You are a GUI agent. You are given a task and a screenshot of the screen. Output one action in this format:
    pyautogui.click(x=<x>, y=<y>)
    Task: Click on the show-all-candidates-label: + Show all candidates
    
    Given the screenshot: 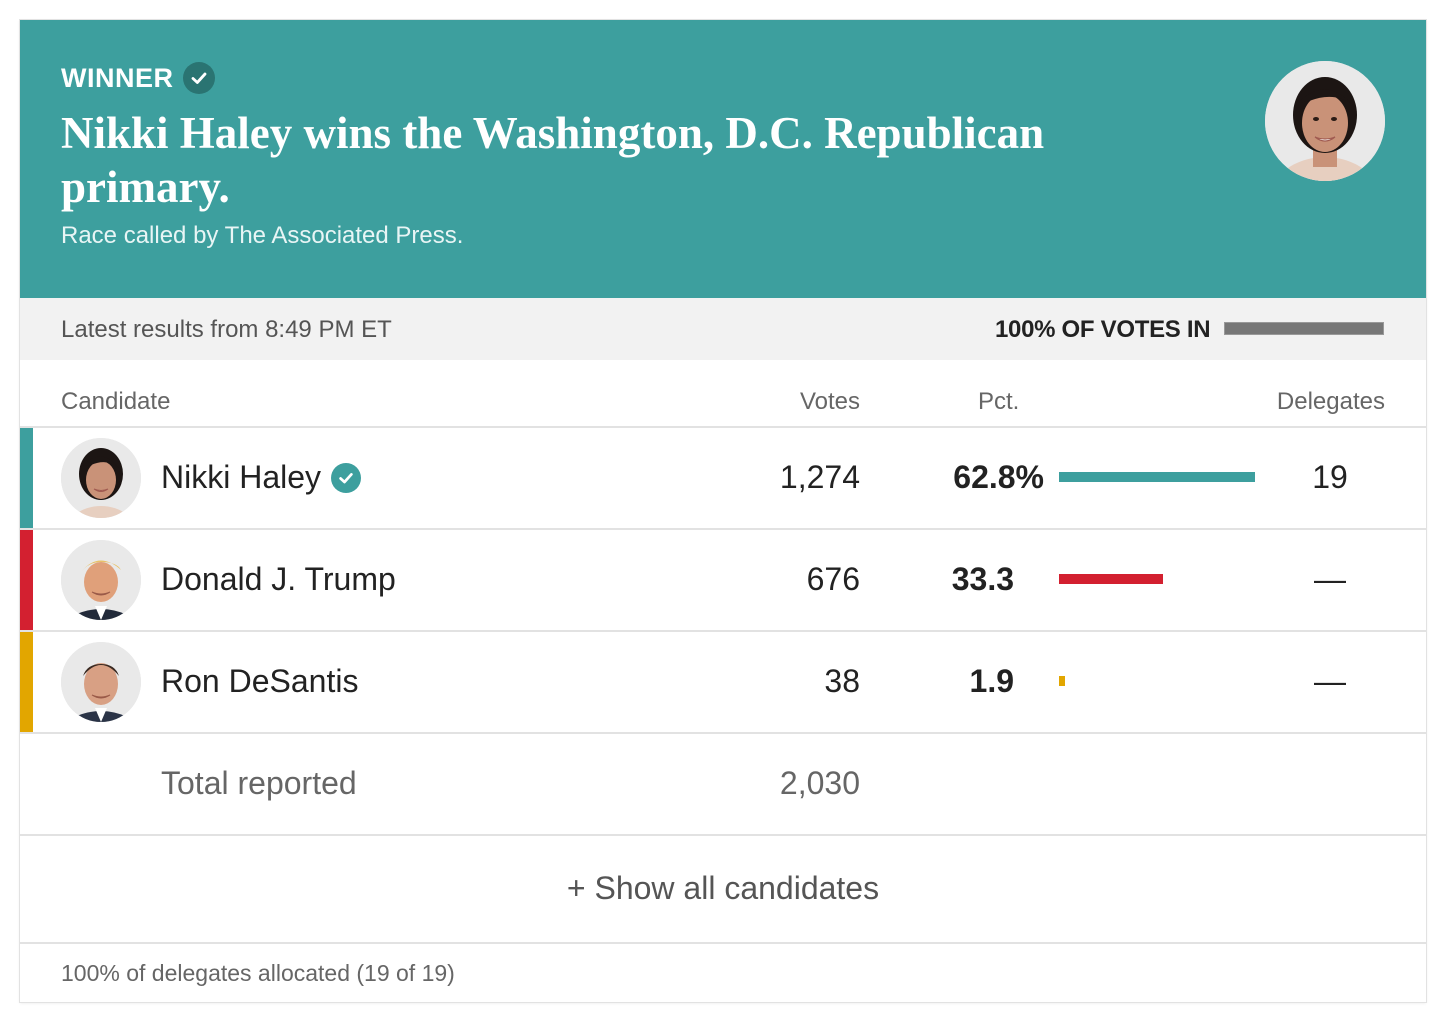 What is the action you would take?
    pyautogui.click(x=723, y=888)
    